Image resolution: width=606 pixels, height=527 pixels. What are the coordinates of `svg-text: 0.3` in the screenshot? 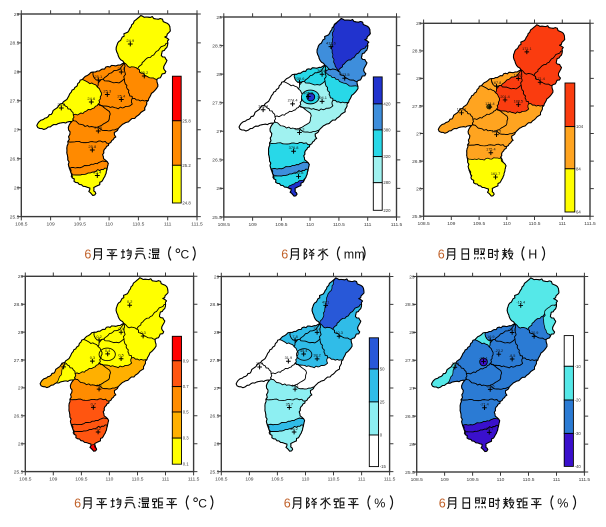 It's located at (92, 358).